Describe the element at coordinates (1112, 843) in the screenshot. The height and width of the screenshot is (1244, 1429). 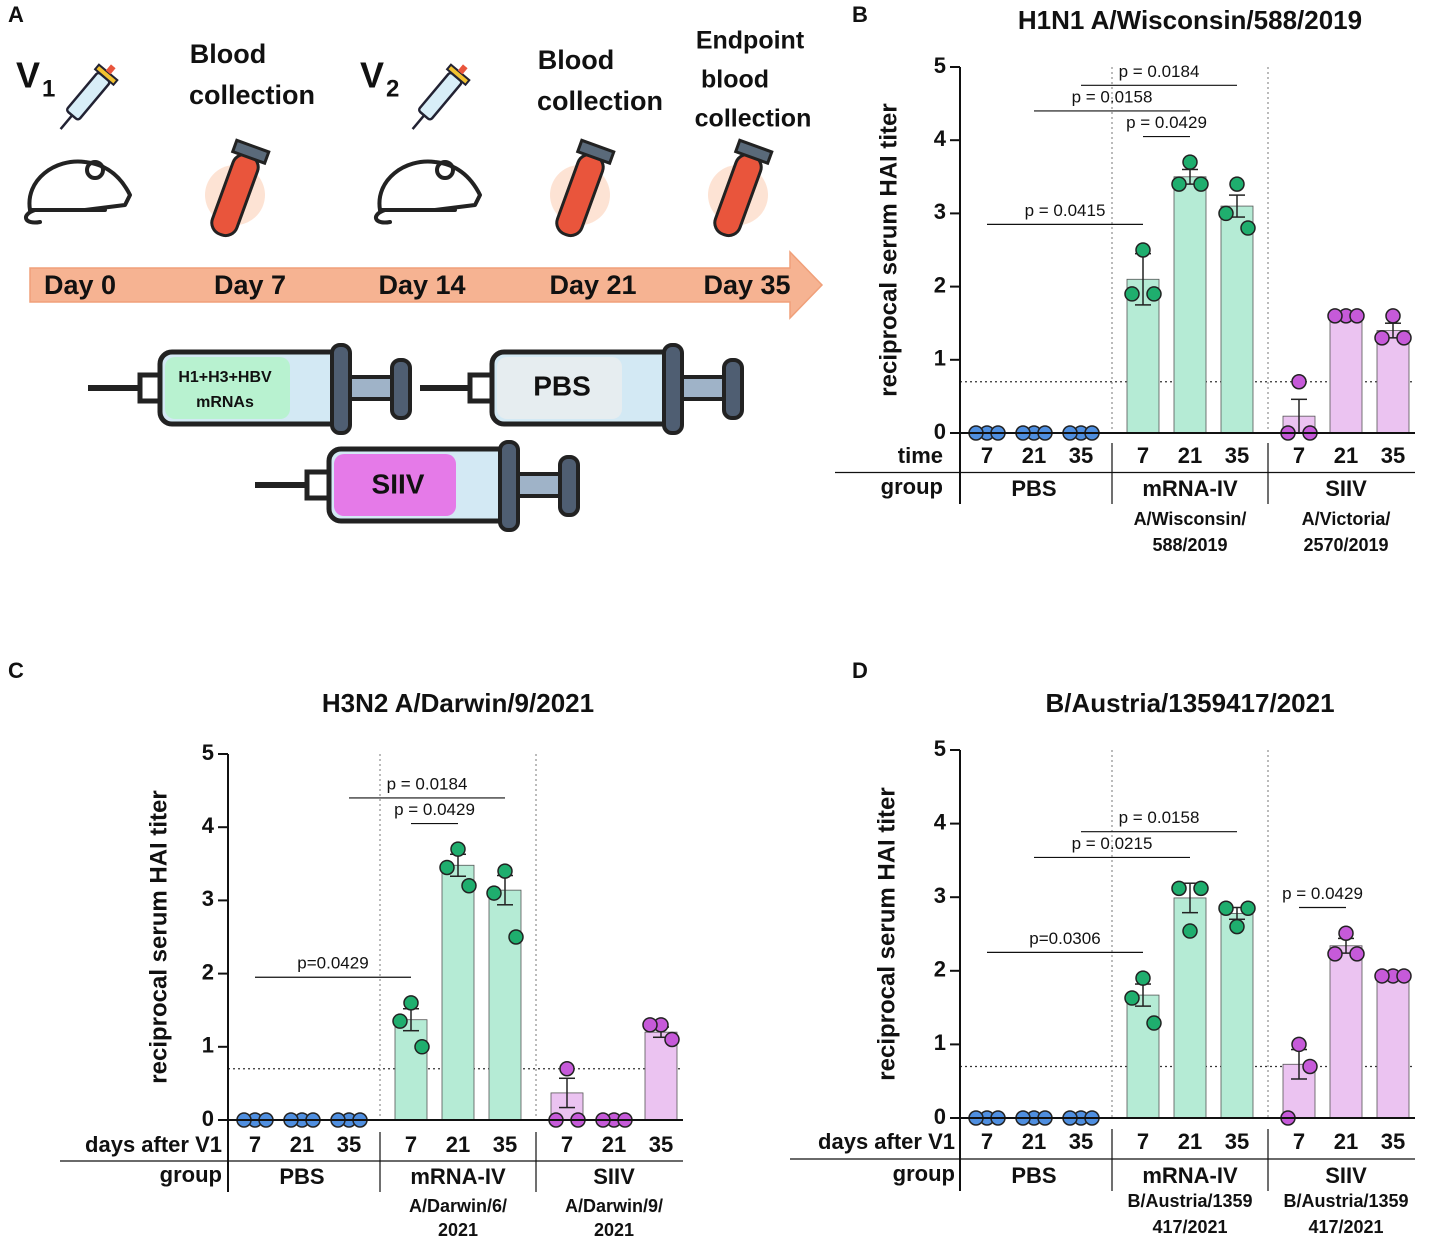
I see `p-value-label: p = 0.0215` at that location.